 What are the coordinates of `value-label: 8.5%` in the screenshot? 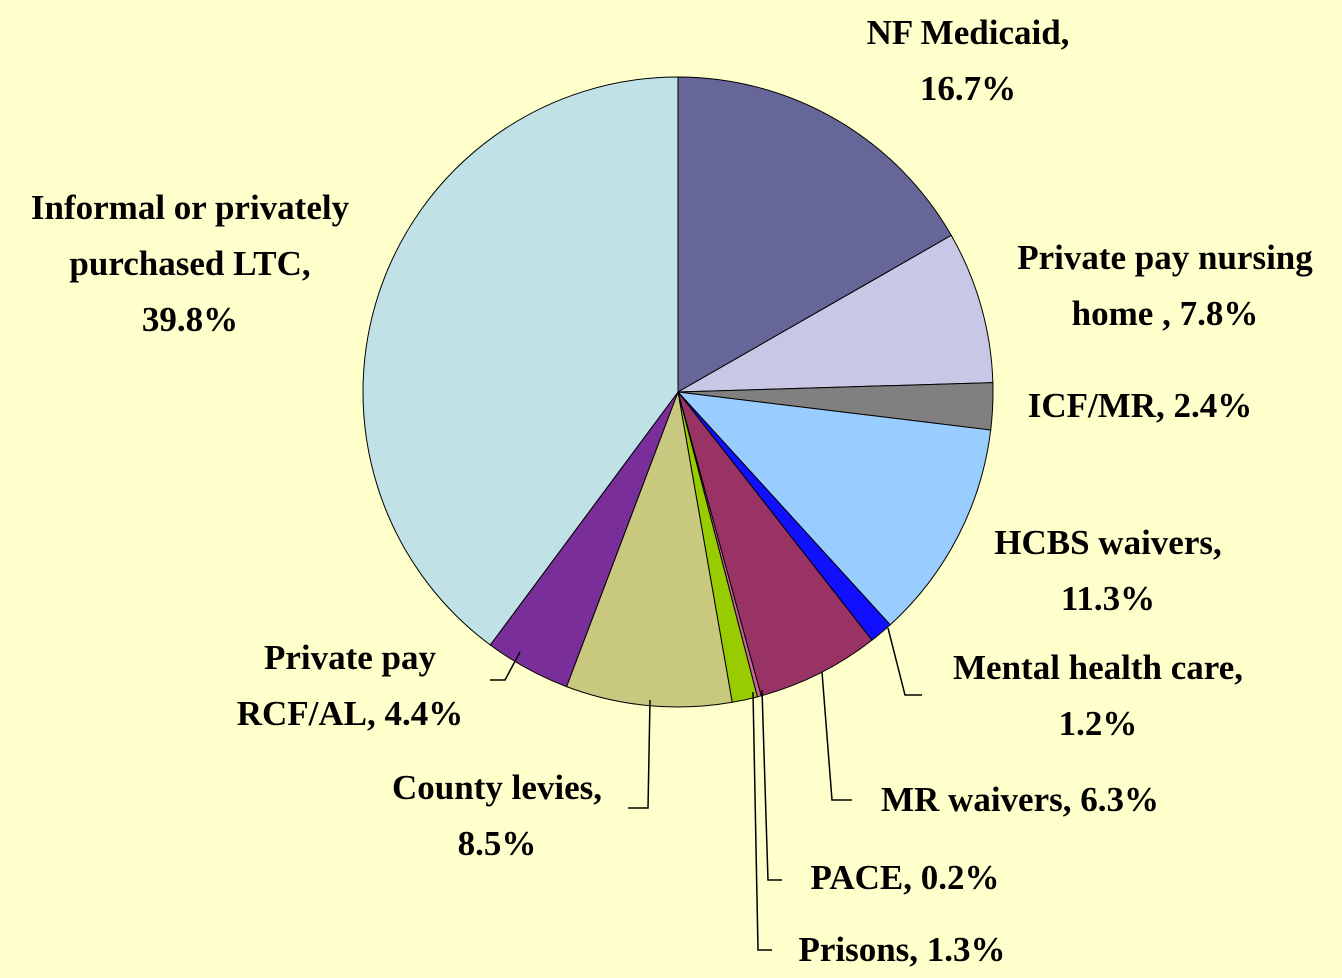 It's located at (497, 843).